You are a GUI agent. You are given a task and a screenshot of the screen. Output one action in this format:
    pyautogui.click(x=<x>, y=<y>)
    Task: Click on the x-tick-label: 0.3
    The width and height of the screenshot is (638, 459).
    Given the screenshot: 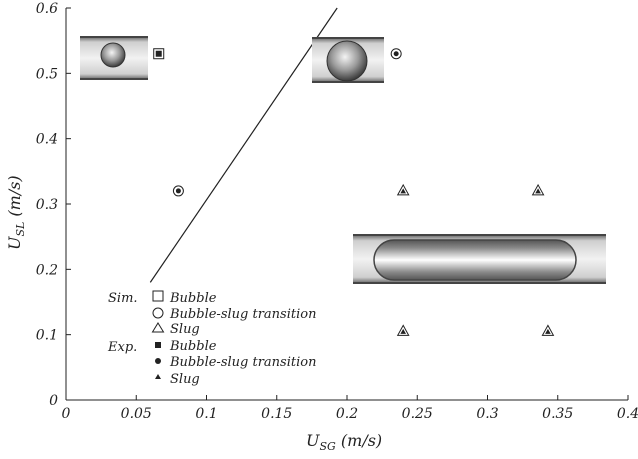 What is the action you would take?
    pyautogui.click(x=487, y=414)
    